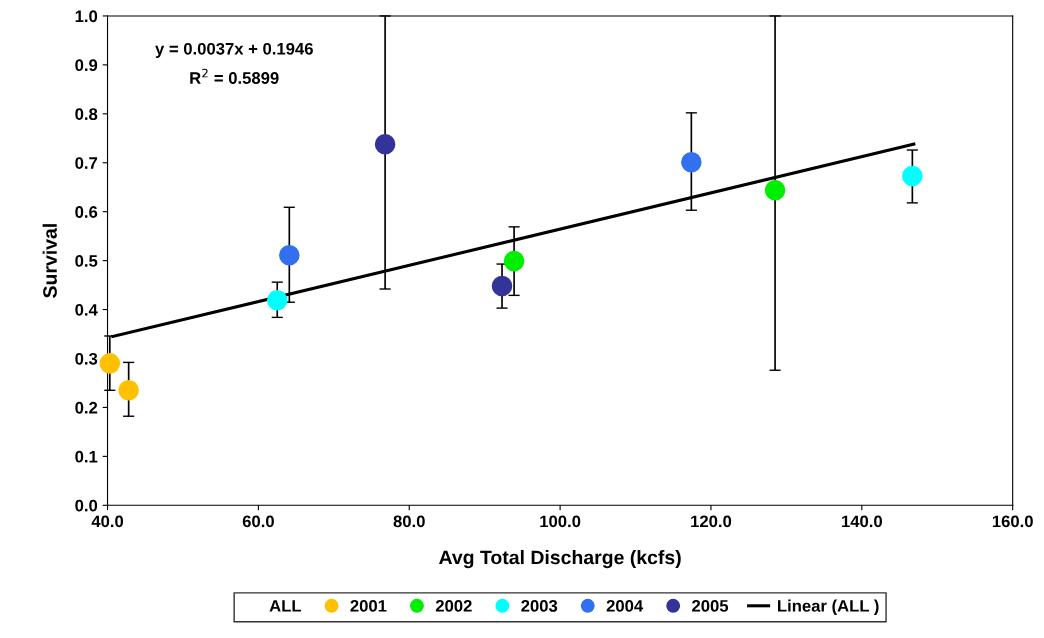 This screenshot has width=1044, height=638. What do you see at coordinates (234, 50) in the screenshot?
I see `annotation: y = 0.0037x + 0.1946` at bounding box center [234, 50].